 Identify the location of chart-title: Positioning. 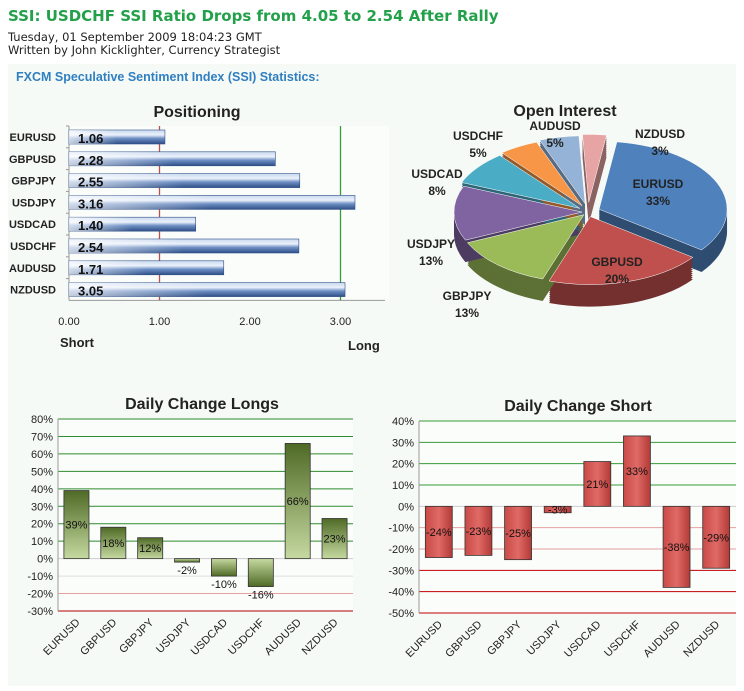
(196, 112).